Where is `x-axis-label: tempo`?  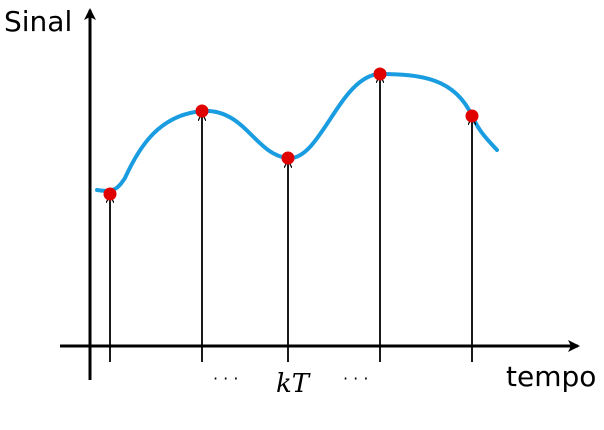 x-axis-label: tempo is located at coordinates (551, 376).